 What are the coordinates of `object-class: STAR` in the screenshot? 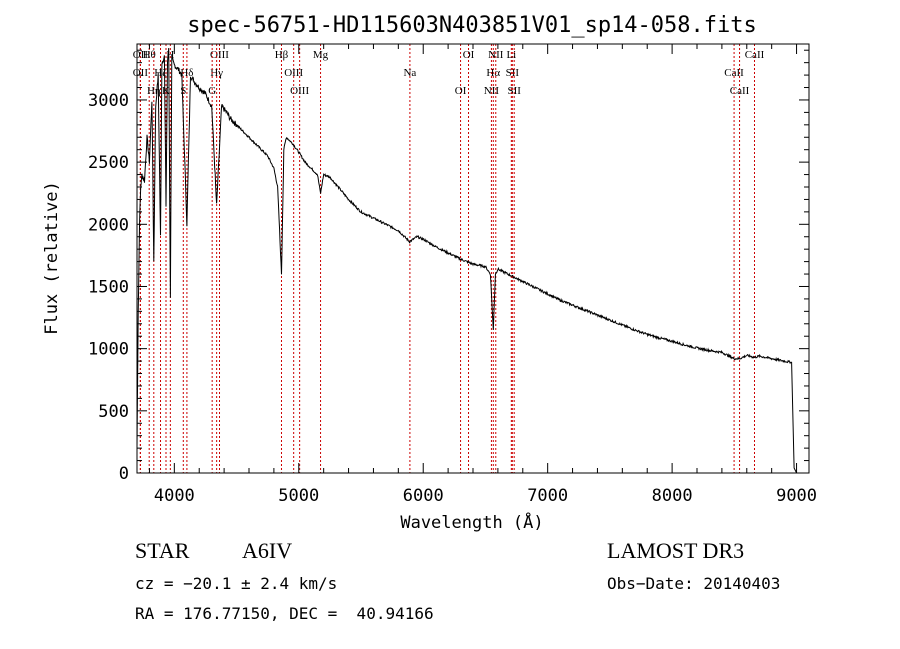 It's located at (162, 550).